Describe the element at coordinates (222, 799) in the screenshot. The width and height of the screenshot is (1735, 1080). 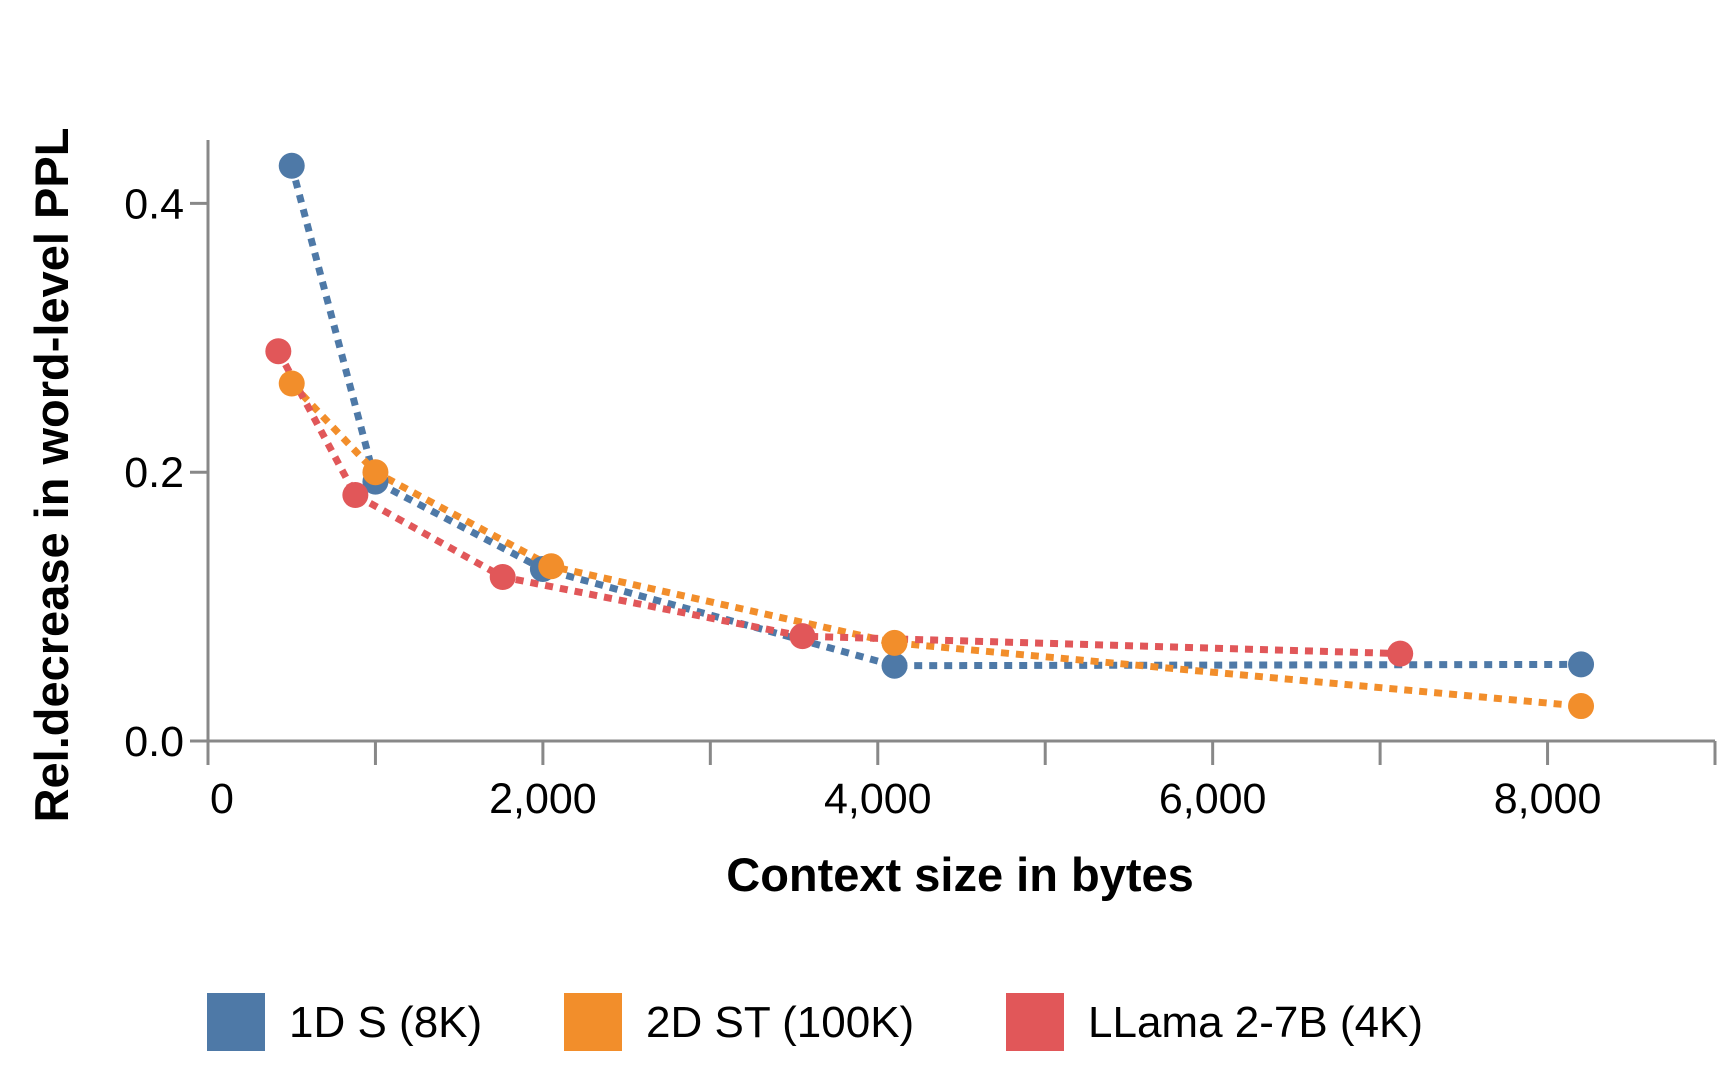
I see `x-tick-label: 0` at that location.